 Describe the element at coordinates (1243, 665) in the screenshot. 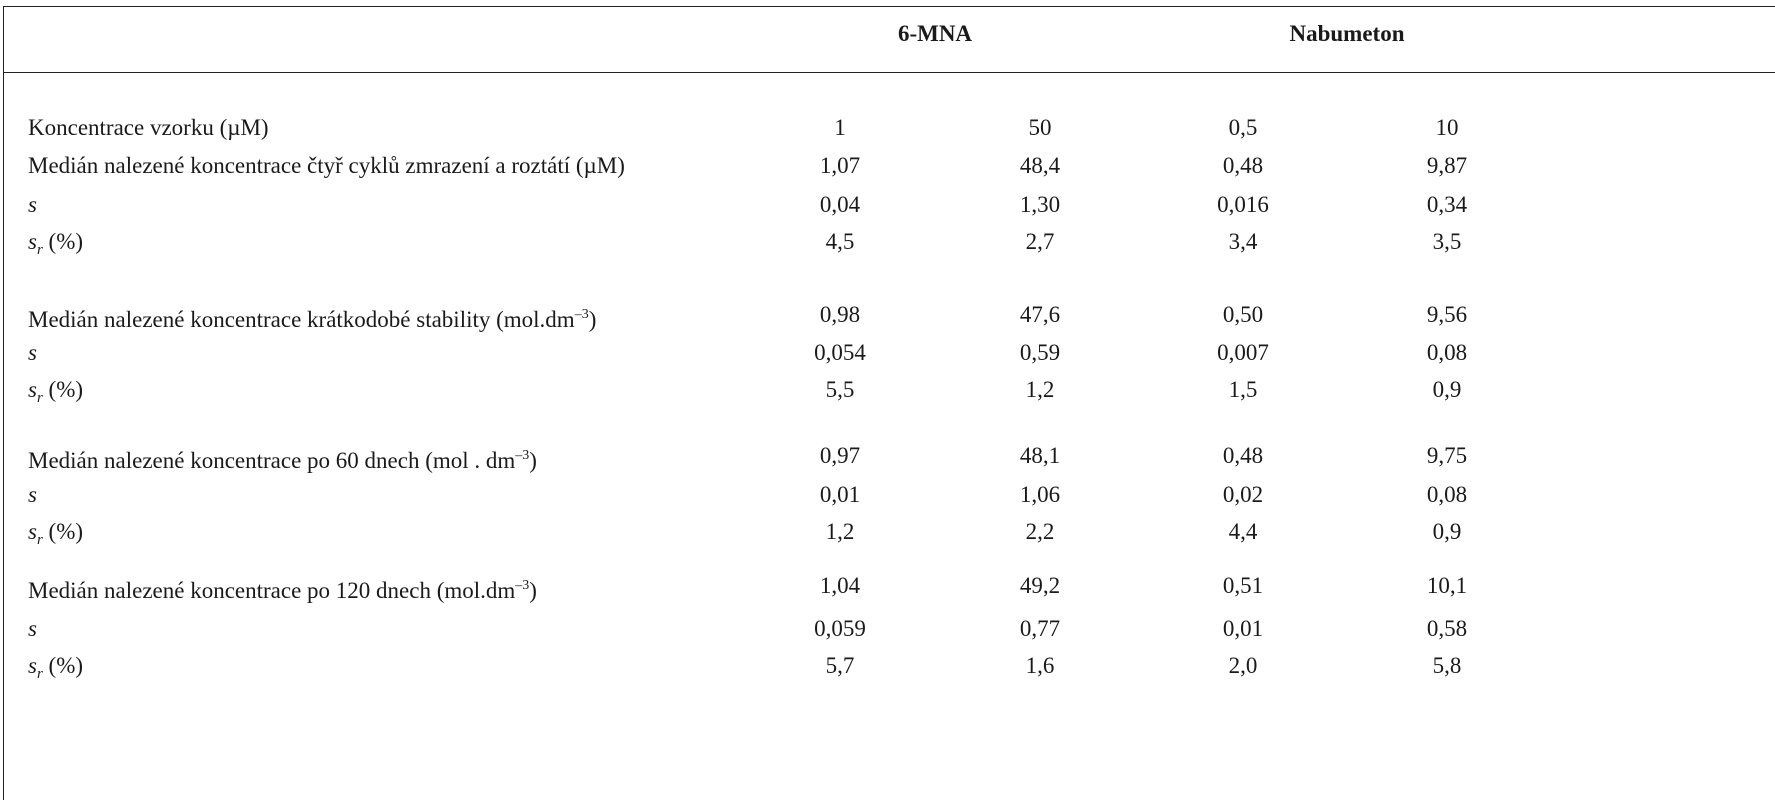

I see `cell-nabumeton-0-5: 2,0` at that location.